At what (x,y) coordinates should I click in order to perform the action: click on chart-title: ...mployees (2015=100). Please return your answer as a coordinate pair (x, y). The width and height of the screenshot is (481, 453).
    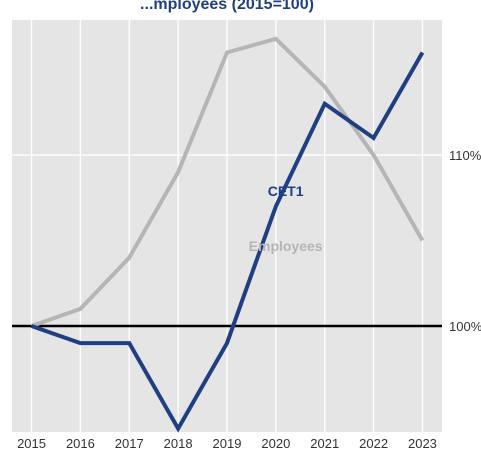
    Looking at the image, I should click on (227, 6).